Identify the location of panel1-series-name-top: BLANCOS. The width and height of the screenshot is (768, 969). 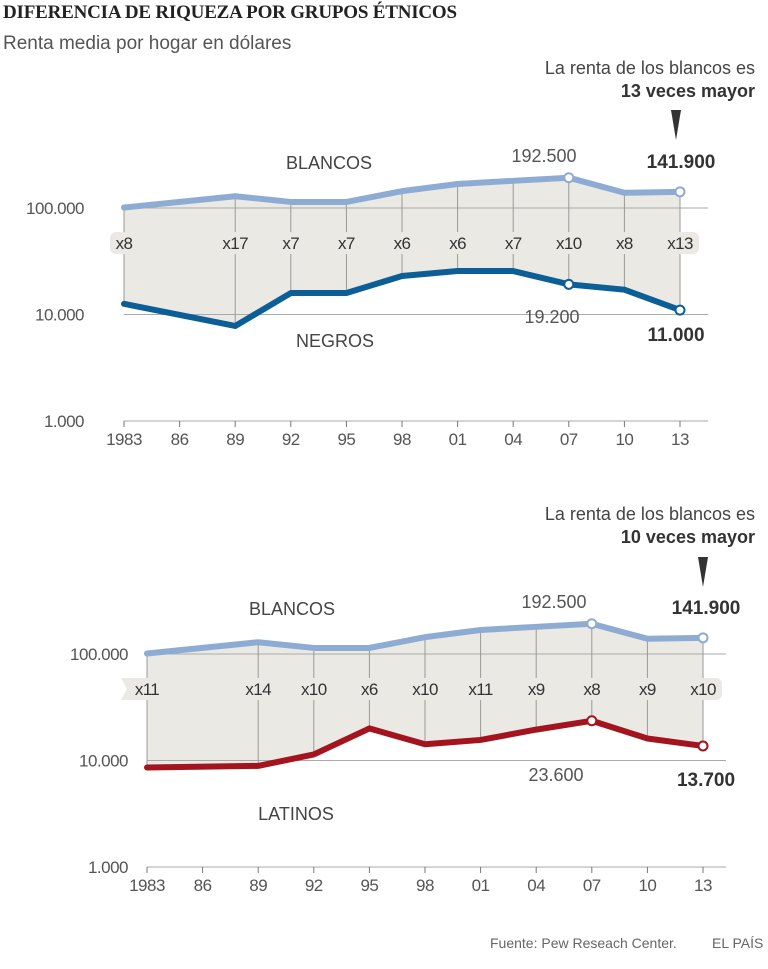
(329, 163).